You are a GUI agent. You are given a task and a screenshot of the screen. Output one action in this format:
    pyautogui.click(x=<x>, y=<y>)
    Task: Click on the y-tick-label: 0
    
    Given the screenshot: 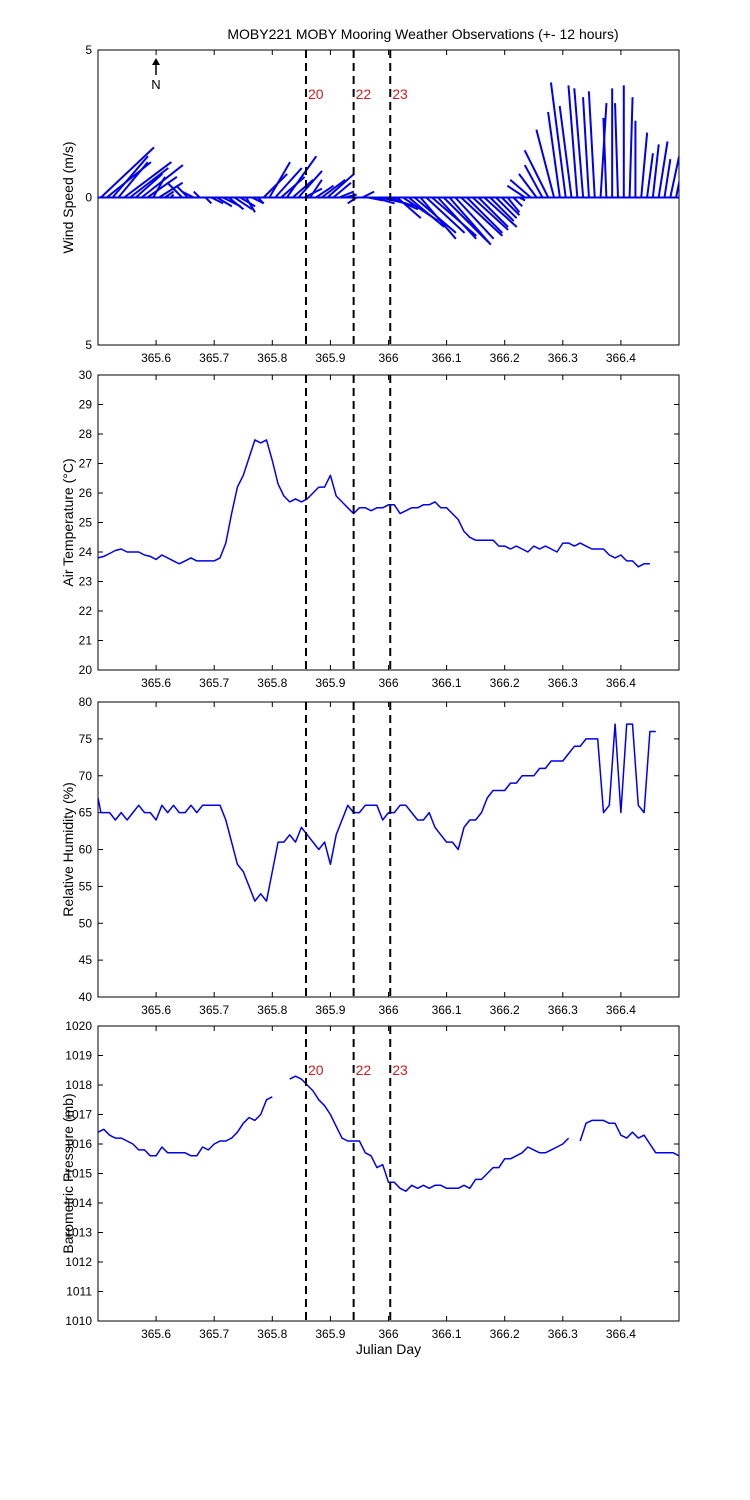 What is the action you would take?
    pyautogui.click(x=88, y=198)
    